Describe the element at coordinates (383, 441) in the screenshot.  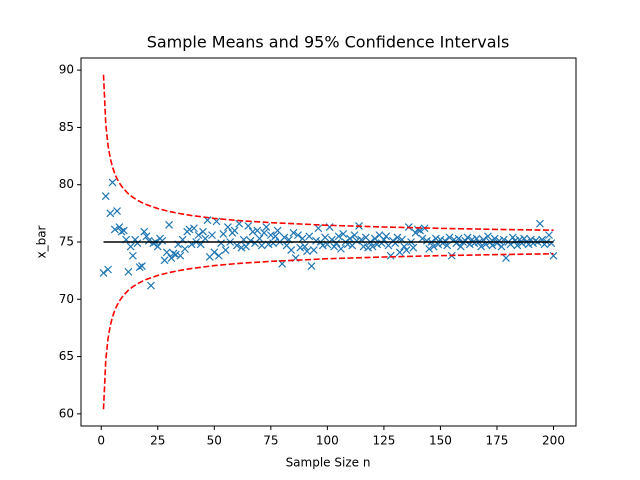
I see `x-tick-label: 125` at that location.